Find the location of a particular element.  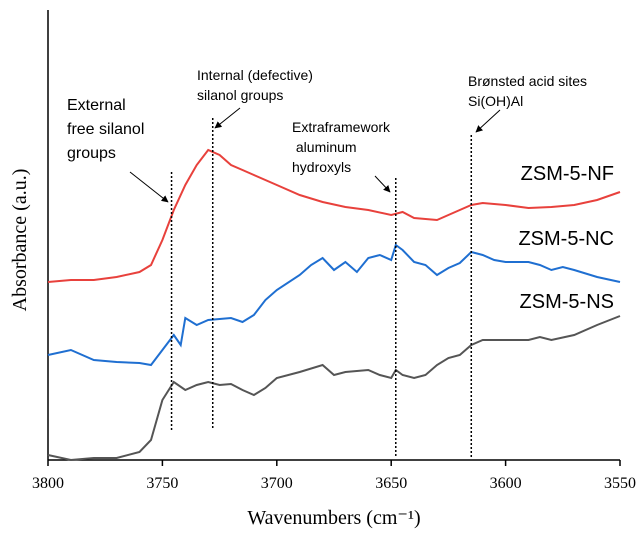

x-tick-label: 3650 is located at coordinates (391, 483).